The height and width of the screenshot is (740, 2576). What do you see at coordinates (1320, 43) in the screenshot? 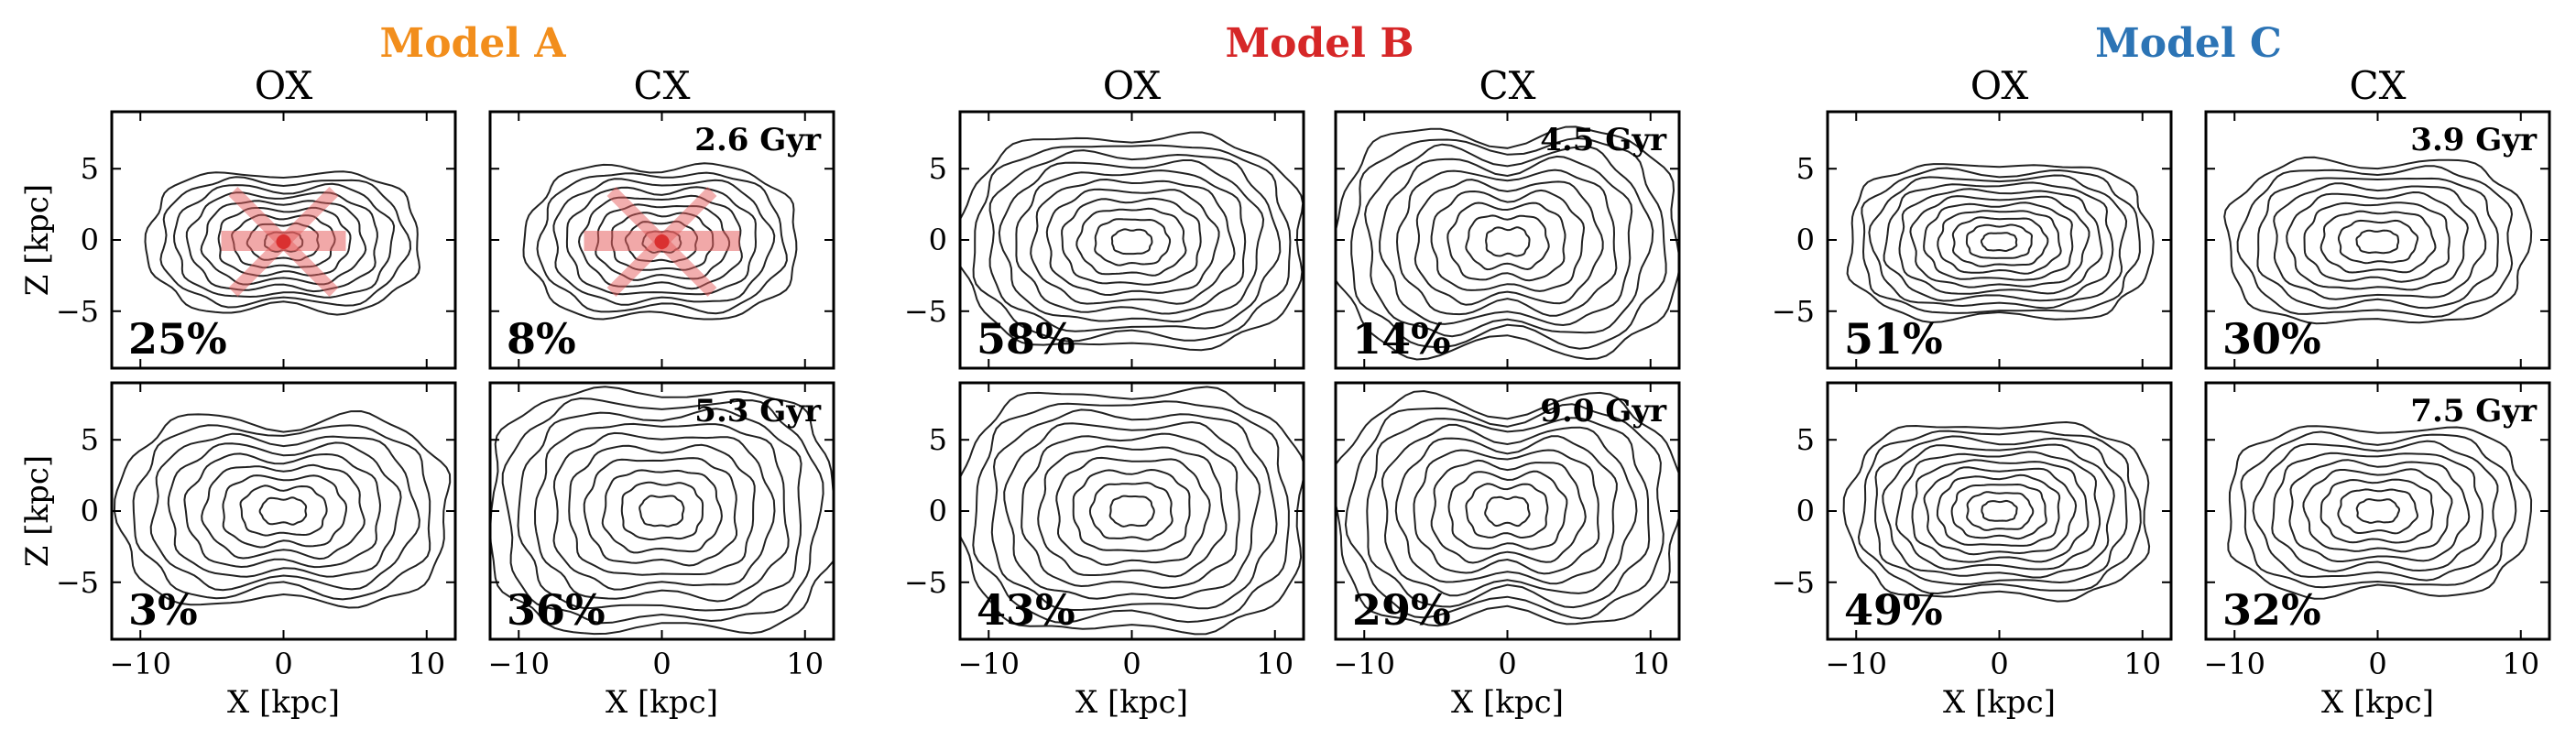
I see `model-title: Model B` at bounding box center [1320, 43].